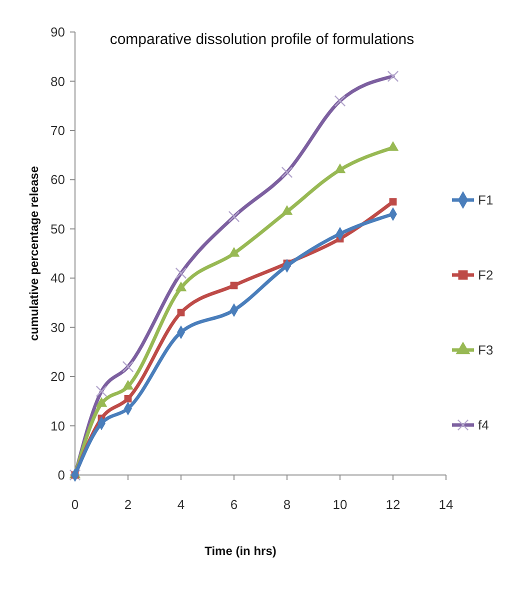  I want to click on chart-title: comparative dissolution profile of formulations, so click(262, 39).